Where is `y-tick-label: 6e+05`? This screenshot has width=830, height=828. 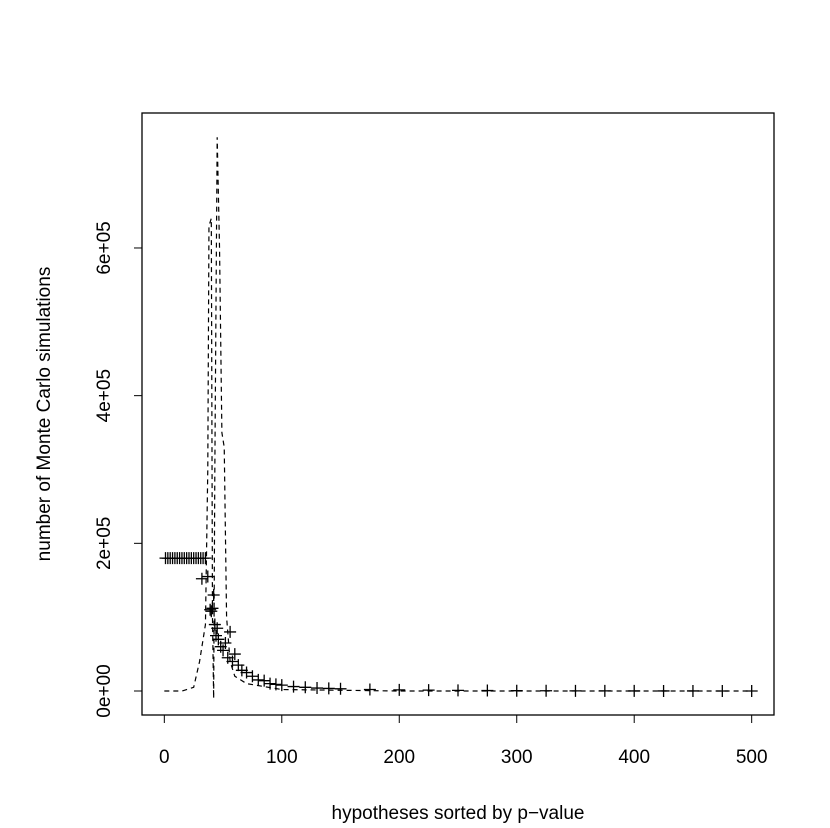
y-tick-label: 6e+05 is located at coordinates (104, 247).